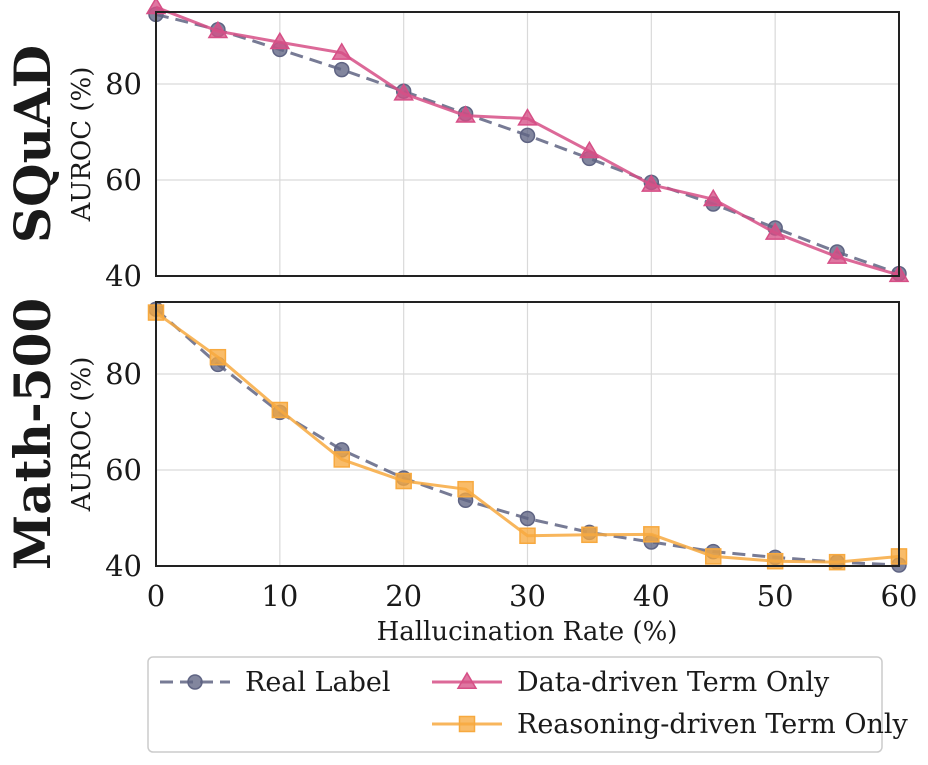 Image resolution: width=928 pixels, height=765 pixels. Describe the element at coordinates (32, 144) in the screenshot. I see `row-label-squad: SQuAD` at that location.